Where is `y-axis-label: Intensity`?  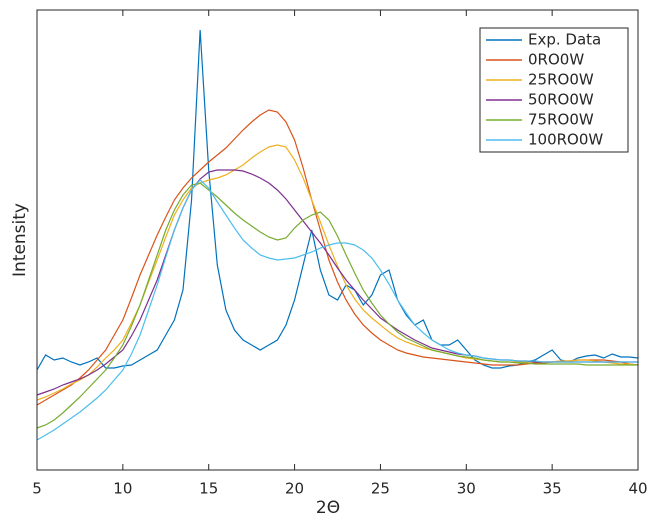
y-axis-label: Intensity is located at coordinates (20, 240).